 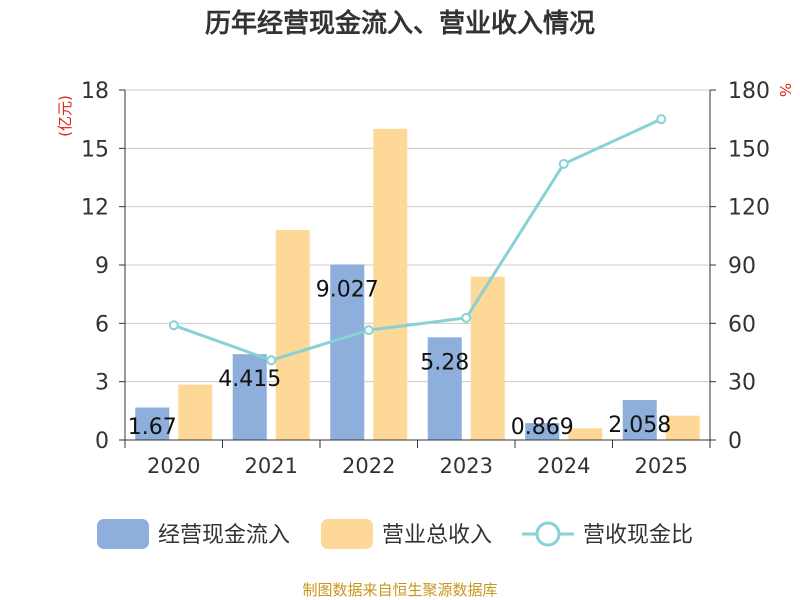 What do you see at coordinates (102, 383) in the screenshot?
I see `left-axis-tick-label: 3` at bounding box center [102, 383].